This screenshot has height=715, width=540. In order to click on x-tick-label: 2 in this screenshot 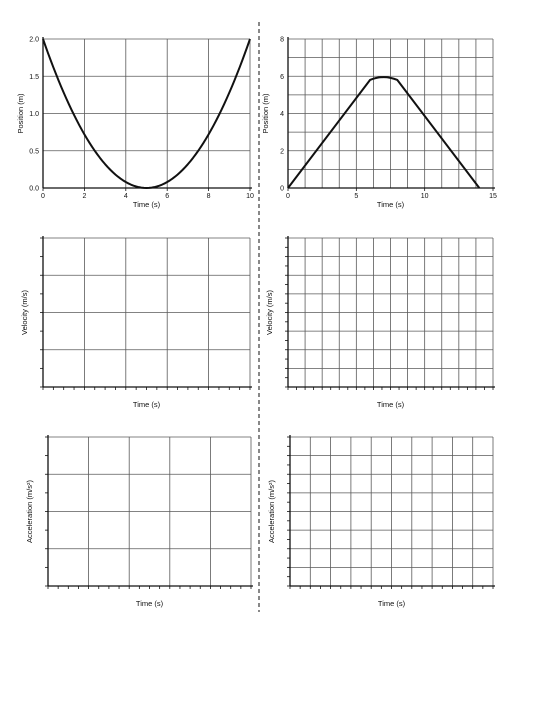, I will do `click(84, 196)`.